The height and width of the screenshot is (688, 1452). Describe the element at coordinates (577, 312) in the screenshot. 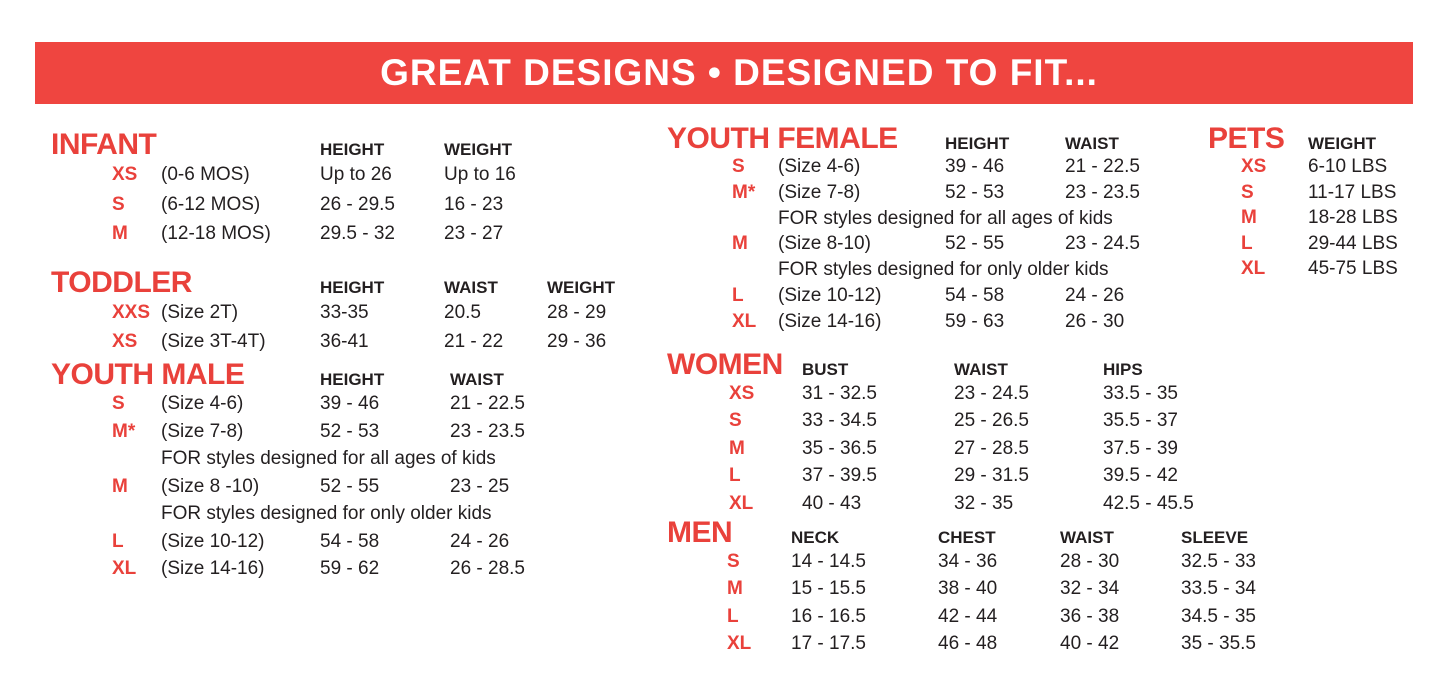

I see `measurement-value: 28 - 29` at that location.